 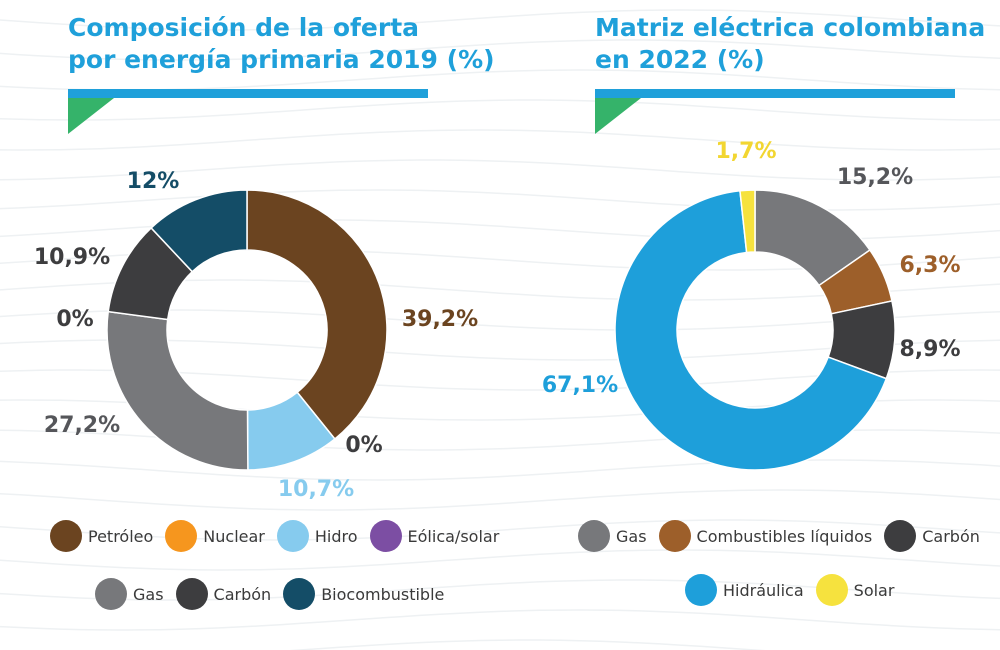 What do you see at coordinates (874, 590) in the screenshot?
I see `legend-label-solar: Solar` at bounding box center [874, 590].